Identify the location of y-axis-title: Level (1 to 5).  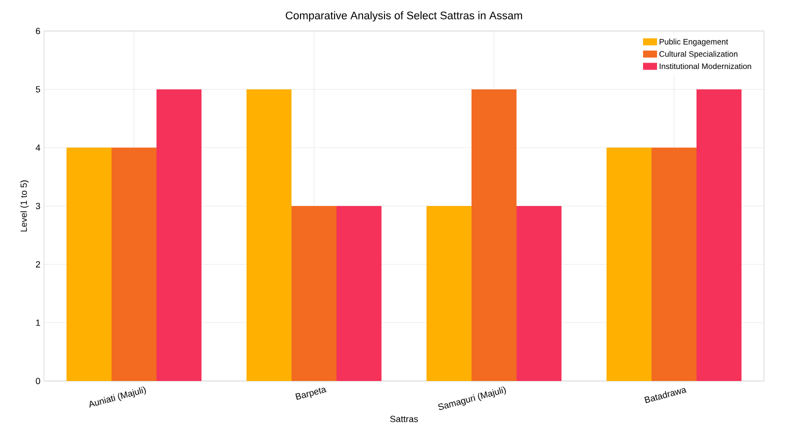
(24, 206).